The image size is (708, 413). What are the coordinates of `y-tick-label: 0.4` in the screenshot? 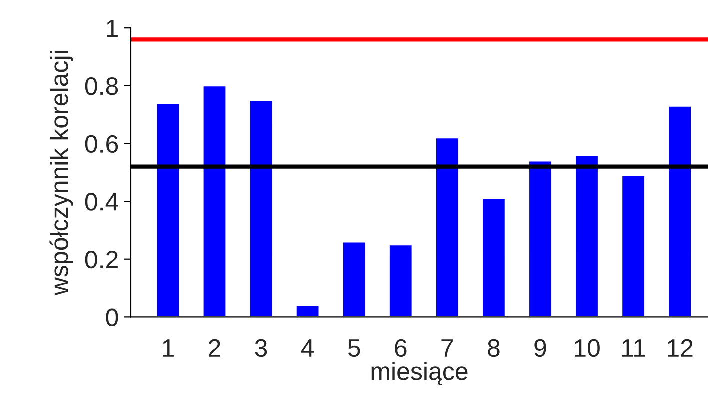 It's located at (101, 202).